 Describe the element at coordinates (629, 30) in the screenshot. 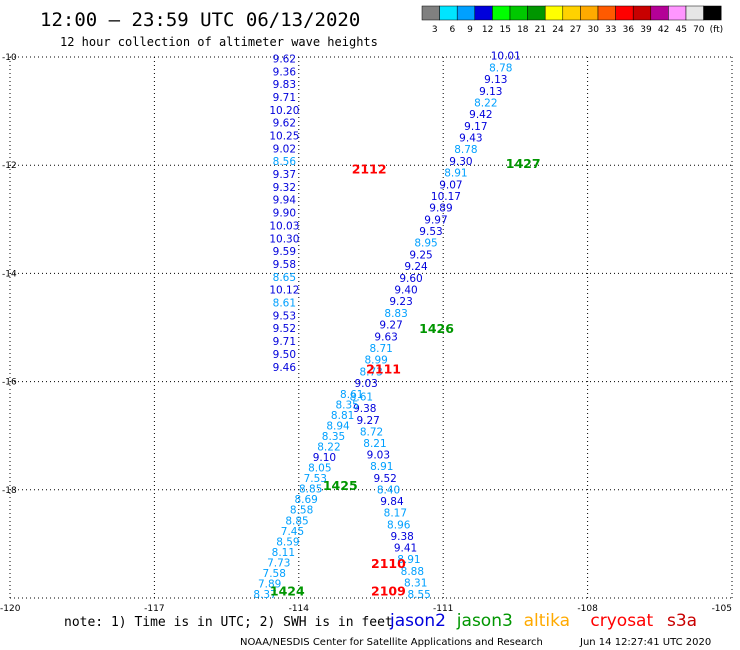

I see `colorbar-label: 36` at that location.